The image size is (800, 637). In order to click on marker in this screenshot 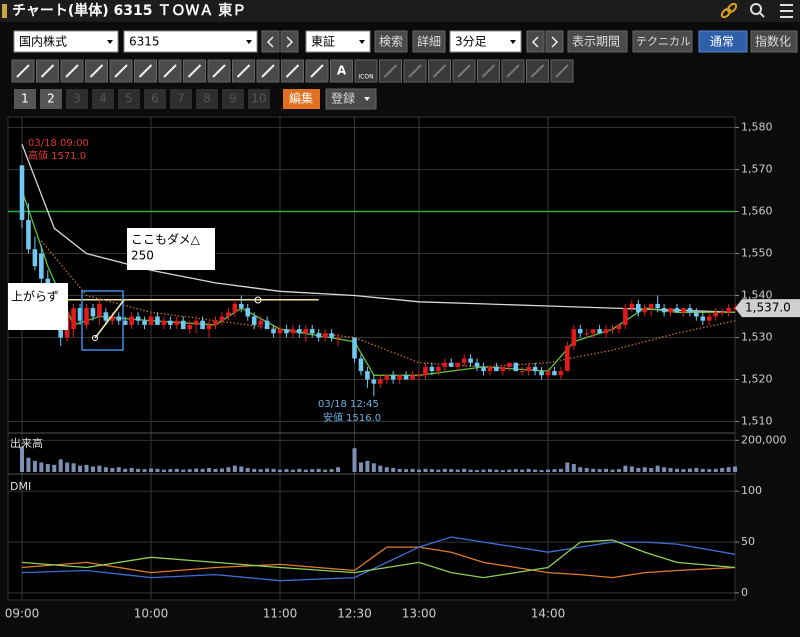, I will do `click(258, 300)`.